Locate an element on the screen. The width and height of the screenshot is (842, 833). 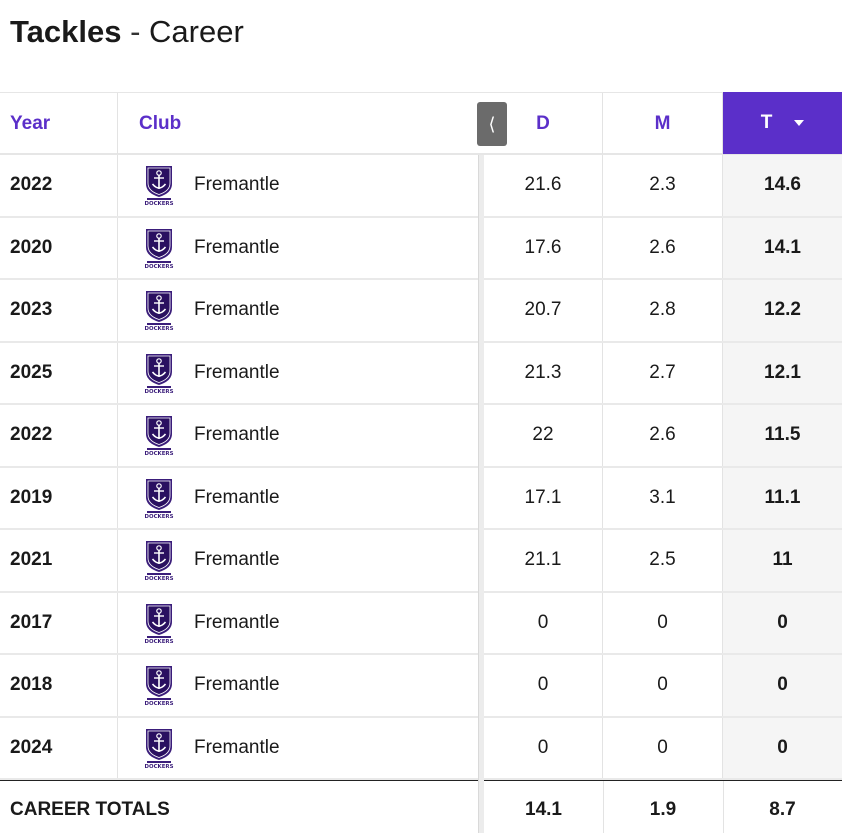
sort-descending-icon is located at coordinates (799, 123).